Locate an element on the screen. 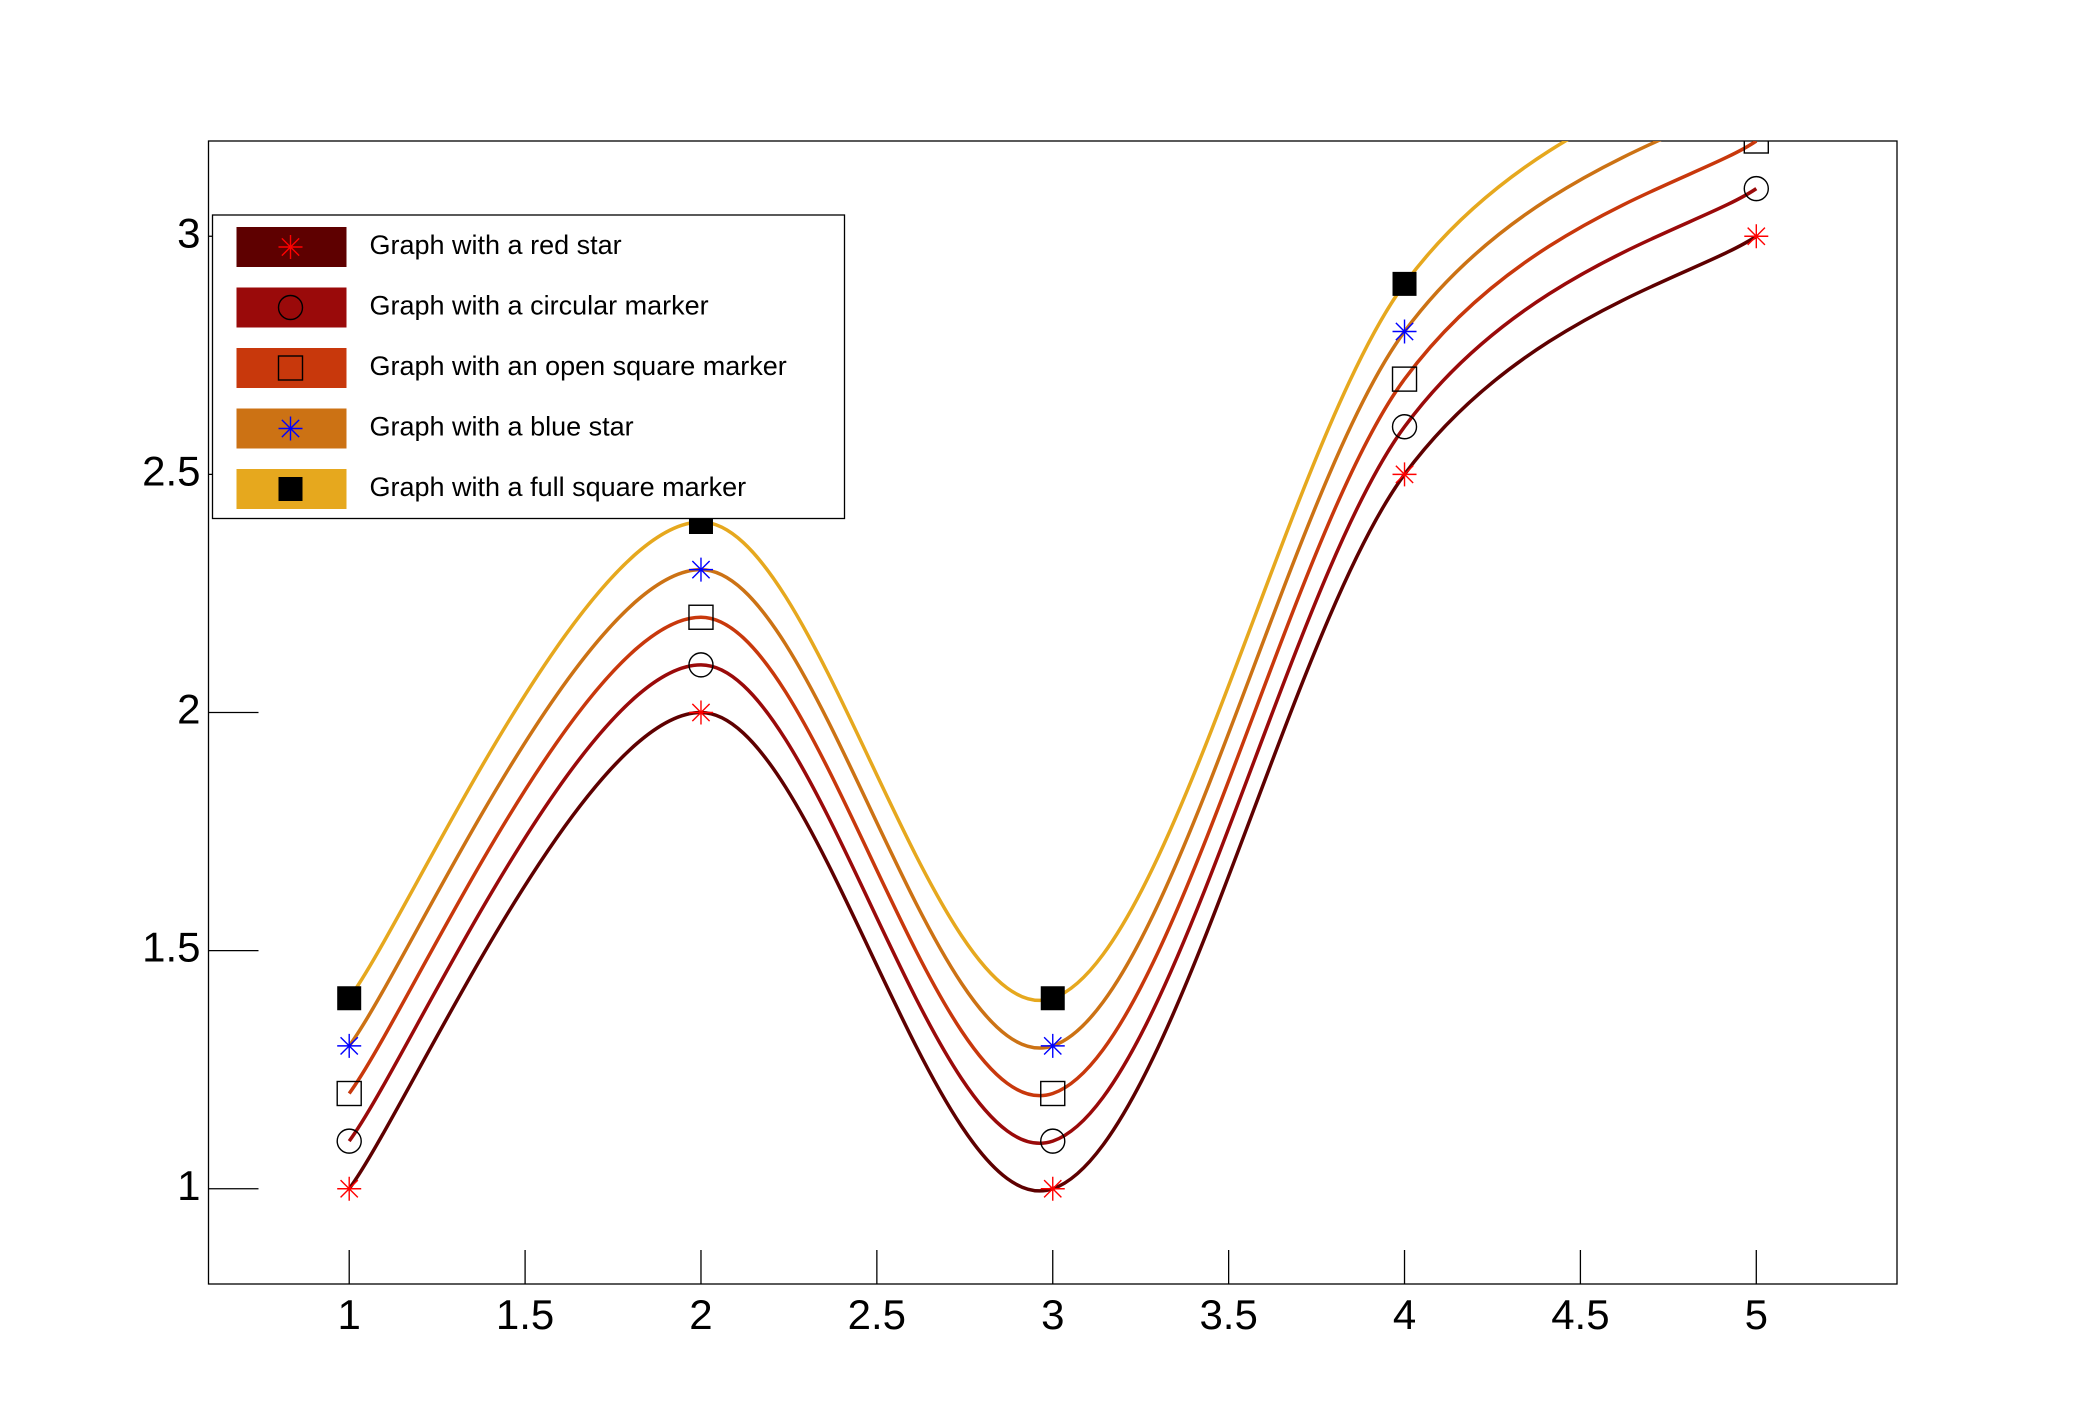  legend-label: Graph with a red star is located at coordinates (496, 245).